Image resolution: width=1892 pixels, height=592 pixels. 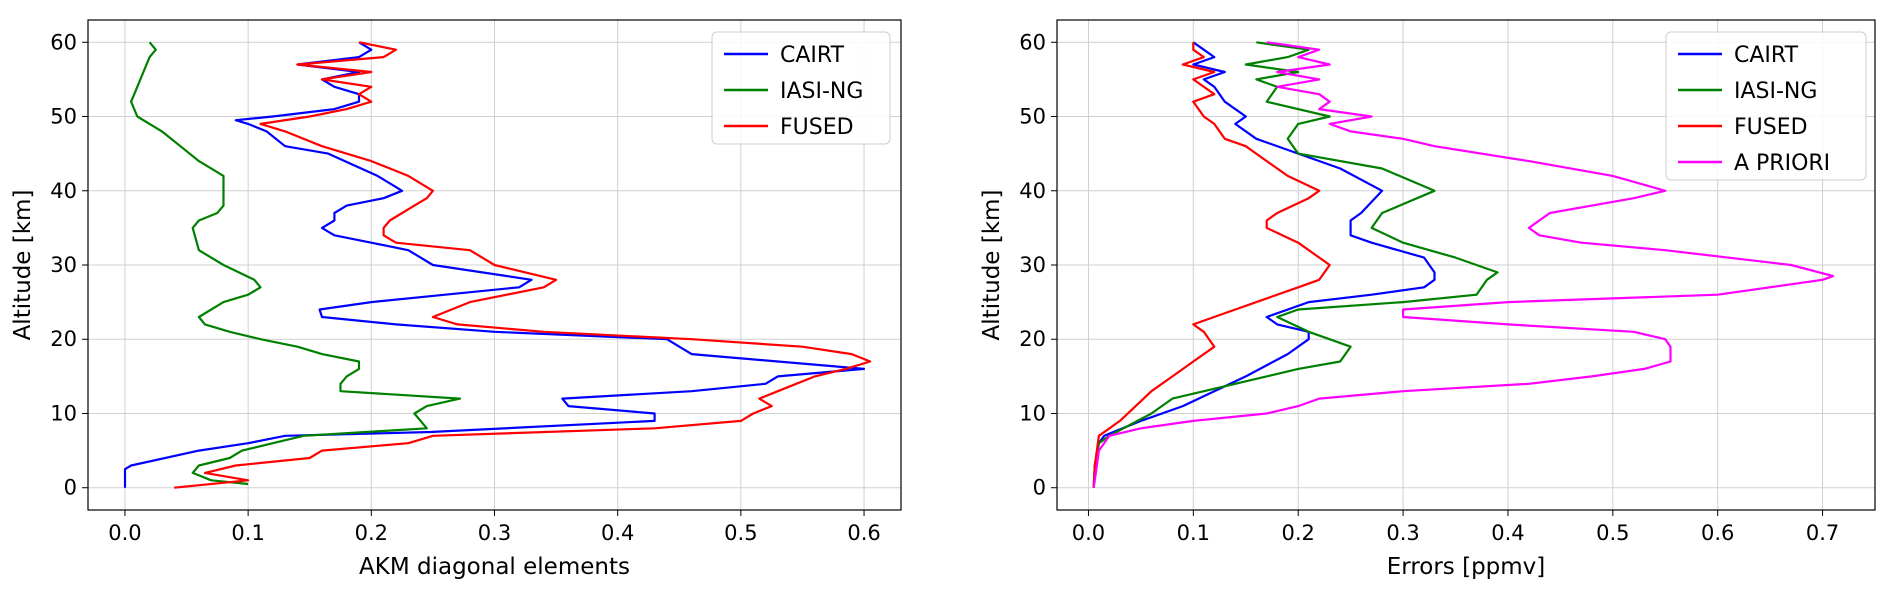 I want to click on series-line-fused, so click(x=1211, y=265).